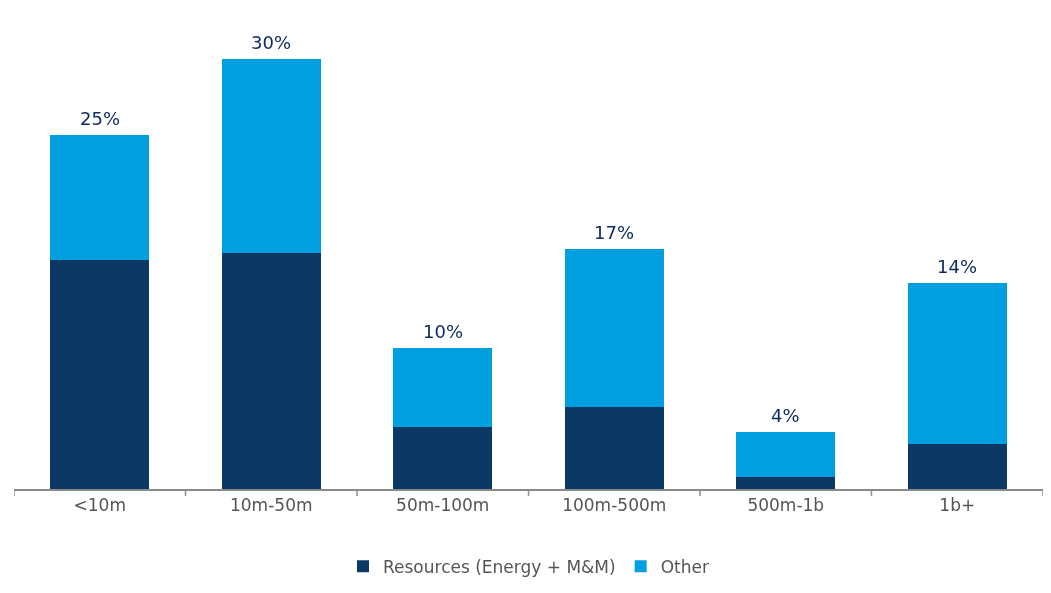 This screenshot has height=593, width=1051. I want to click on x-tick-label: 50m-100m, so click(443, 505).